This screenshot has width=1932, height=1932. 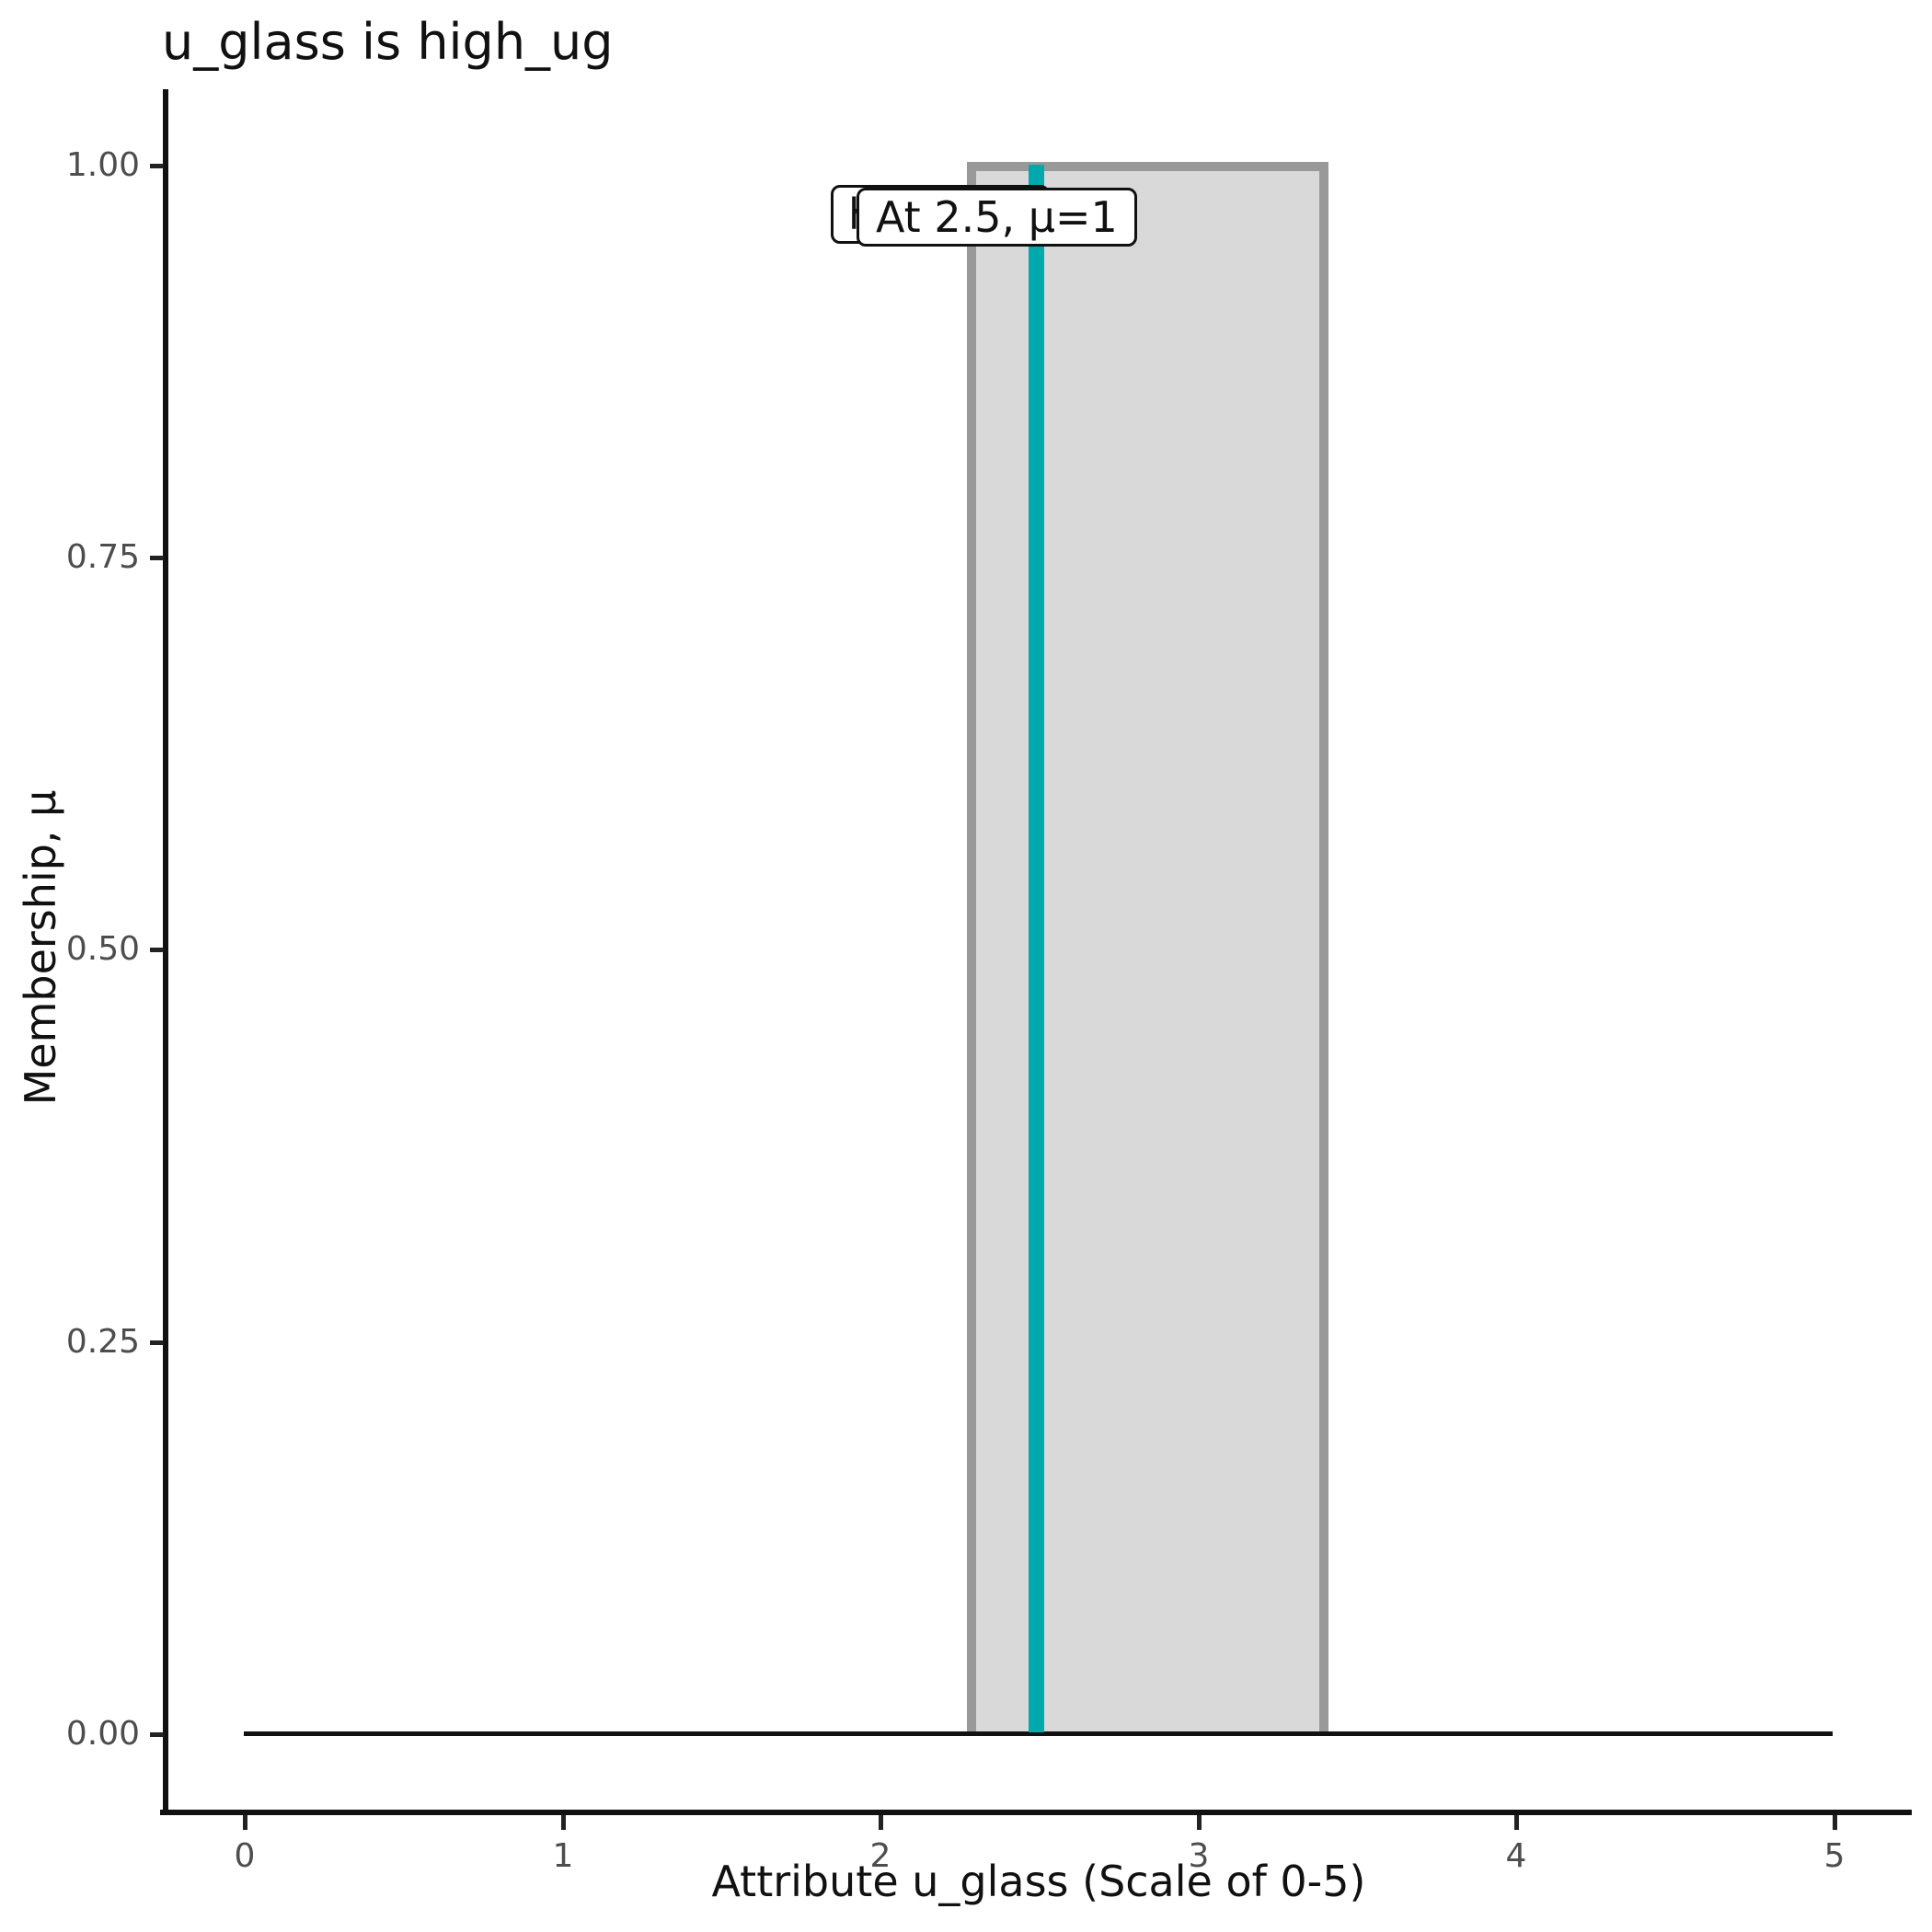 What do you see at coordinates (1834, 1856) in the screenshot?
I see `x-tick-label: 5` at bounding box center [1834, 1856].